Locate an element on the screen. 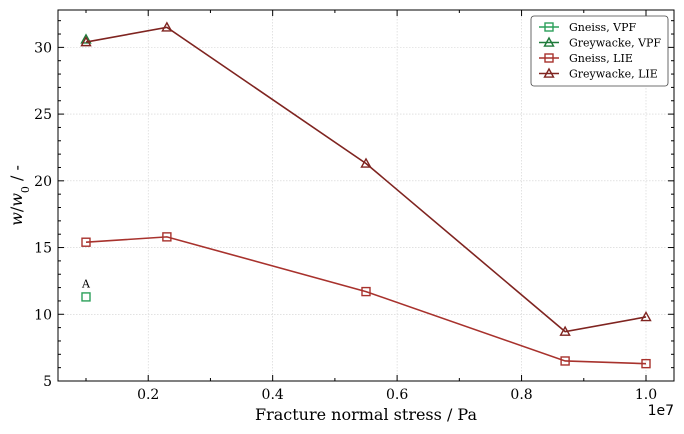 This screenshot has width=684, height=434. annotation-label: A is located at coordinates (86, 284).